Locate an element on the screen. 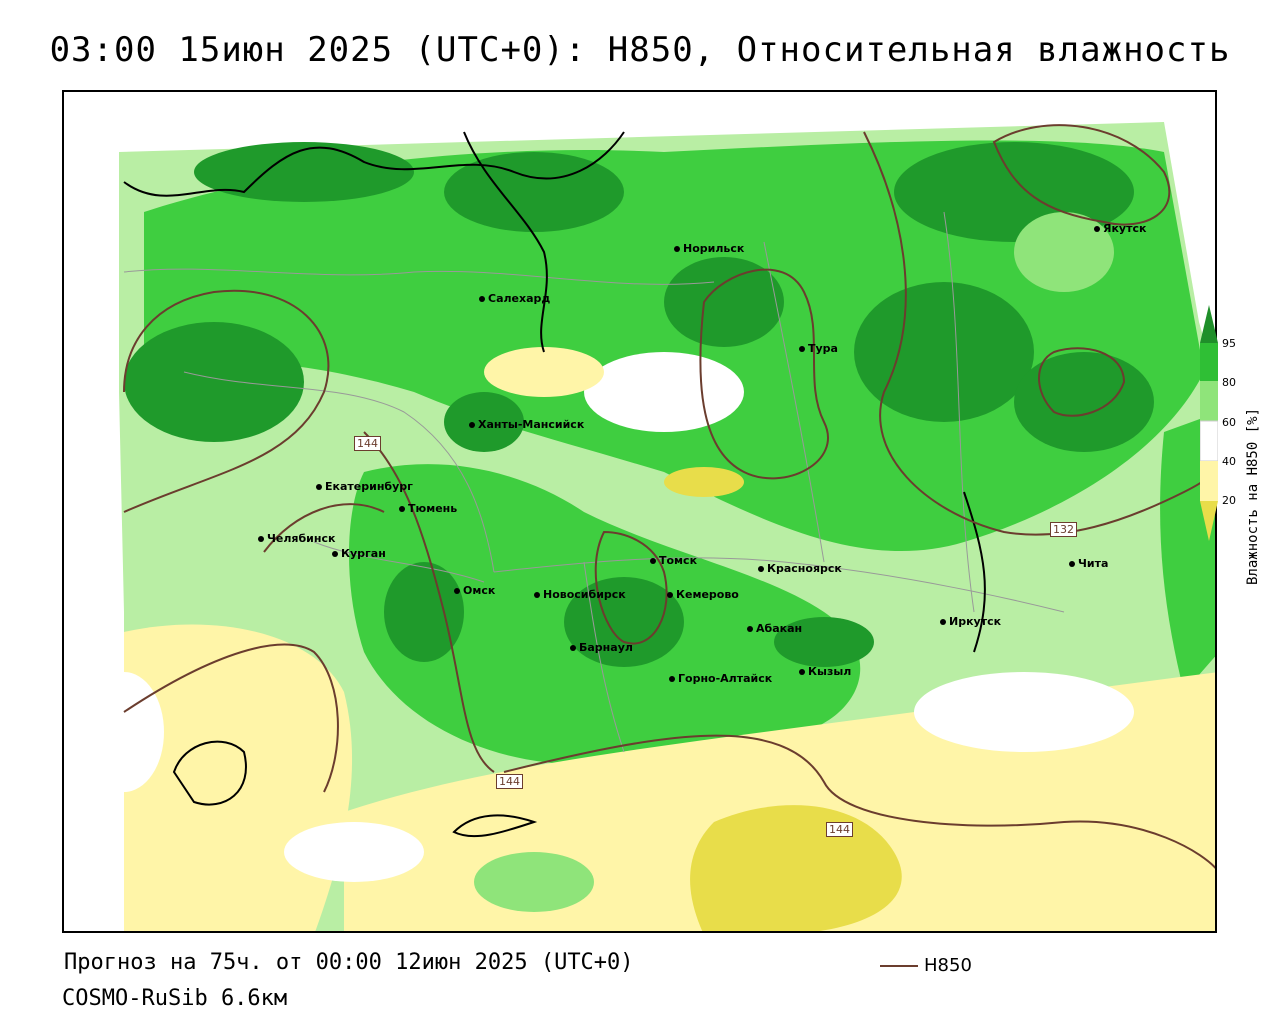 The height and width of the screenshot is (1024, 1280). contour-label: 132 is located at coordinates (1063, 529).